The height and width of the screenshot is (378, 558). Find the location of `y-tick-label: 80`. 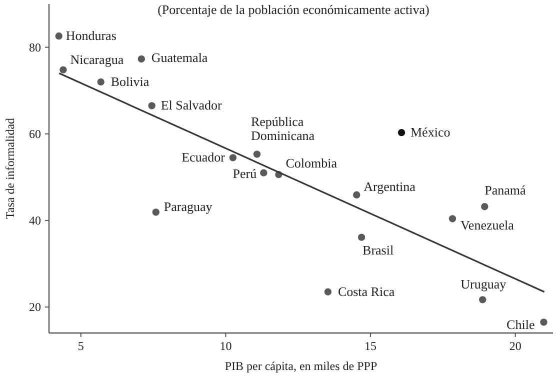

y-tick-label: 80 is located at coordinates (35, 47).